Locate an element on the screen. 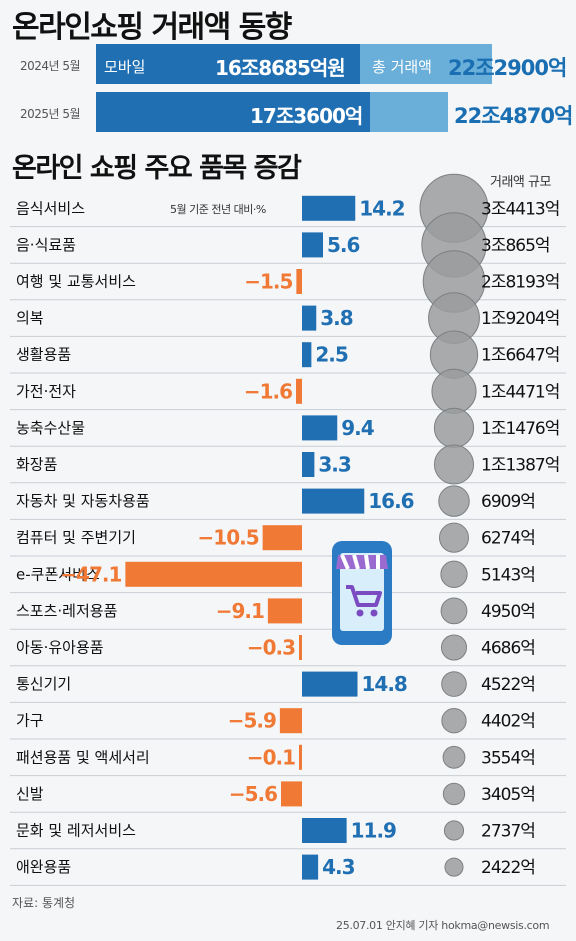 The height and width of the screenshot is (941, 576). amount-label: 1조1476억 is located at coordinates (520, 429).